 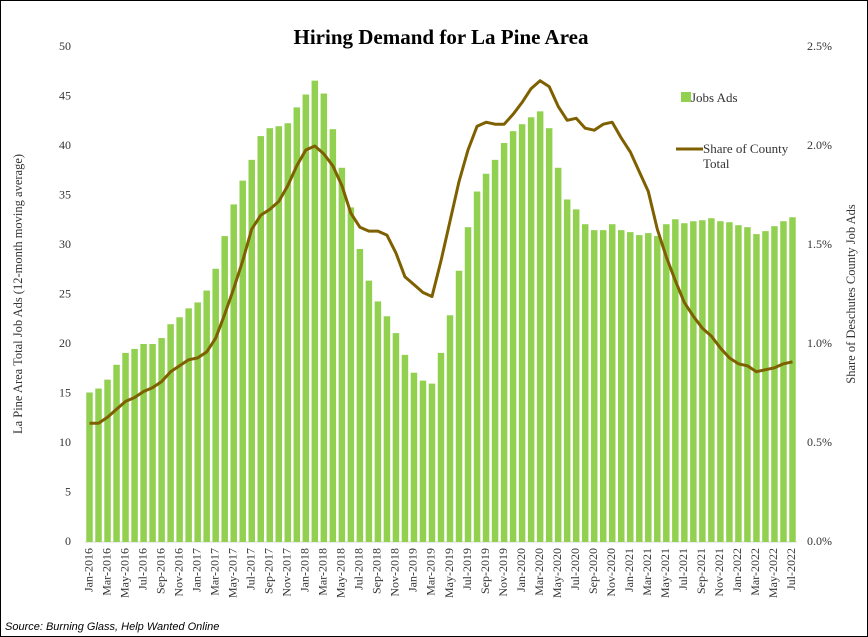 I want to click on x-tick-label: Sep-2018, so click(x=377, y=571).